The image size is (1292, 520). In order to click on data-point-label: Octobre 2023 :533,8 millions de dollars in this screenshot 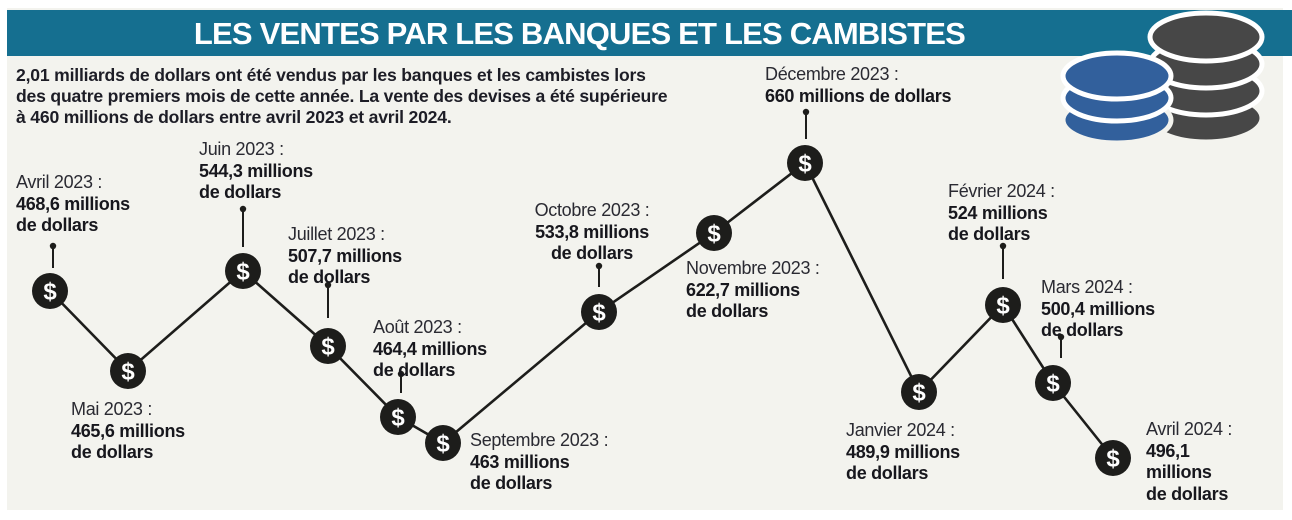, I will do `click(592, 232)`.